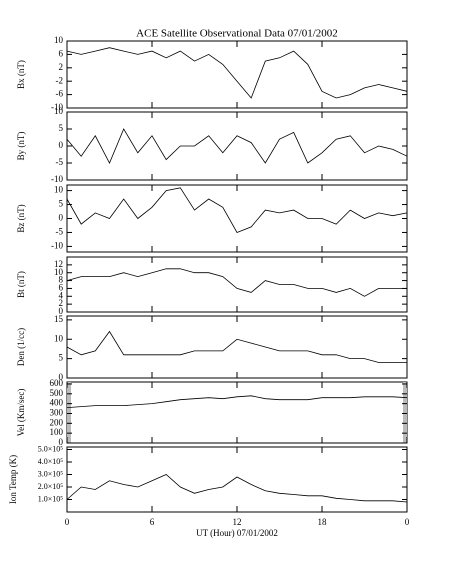 The image size is (453, 566). What do you see at coordinates (59, 319) in the screenshot?
I see `y-tick-label: 15` at bounding box center [59, 319].